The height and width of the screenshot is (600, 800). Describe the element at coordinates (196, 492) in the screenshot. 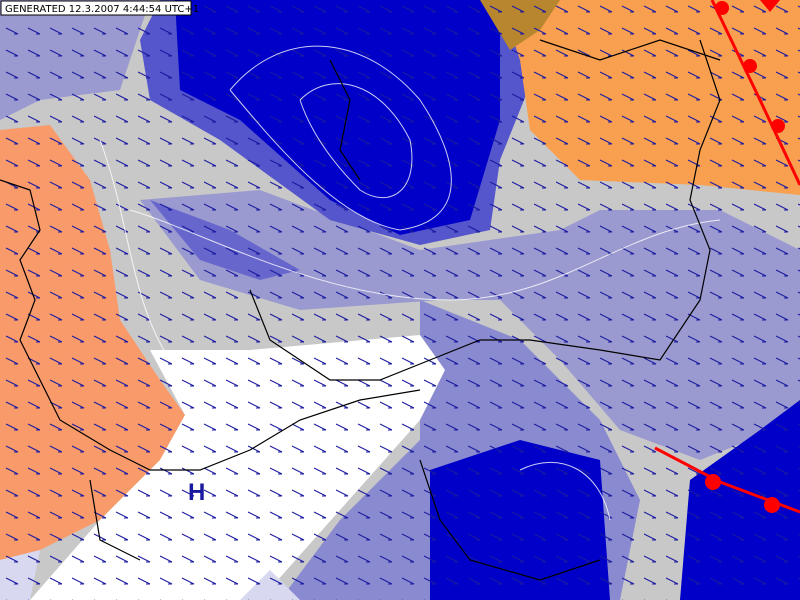

I see `high-pressure-label: H` at that location.